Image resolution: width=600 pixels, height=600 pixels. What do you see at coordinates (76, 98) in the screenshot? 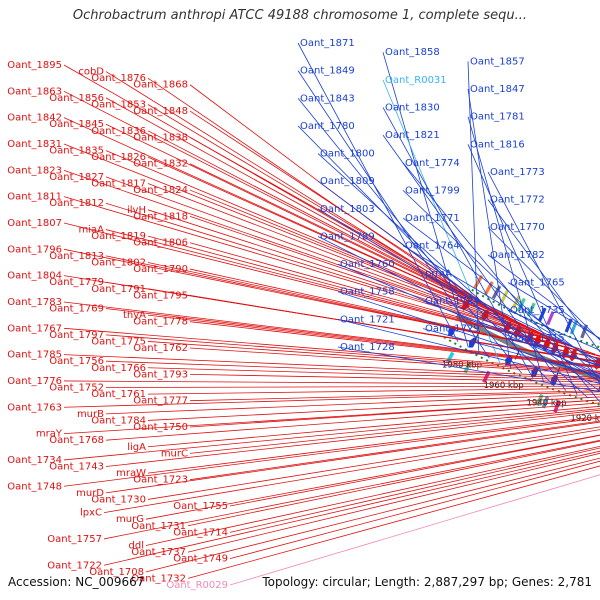
I see `gene-label: Oant_1856` at bounding box center [76, 98].